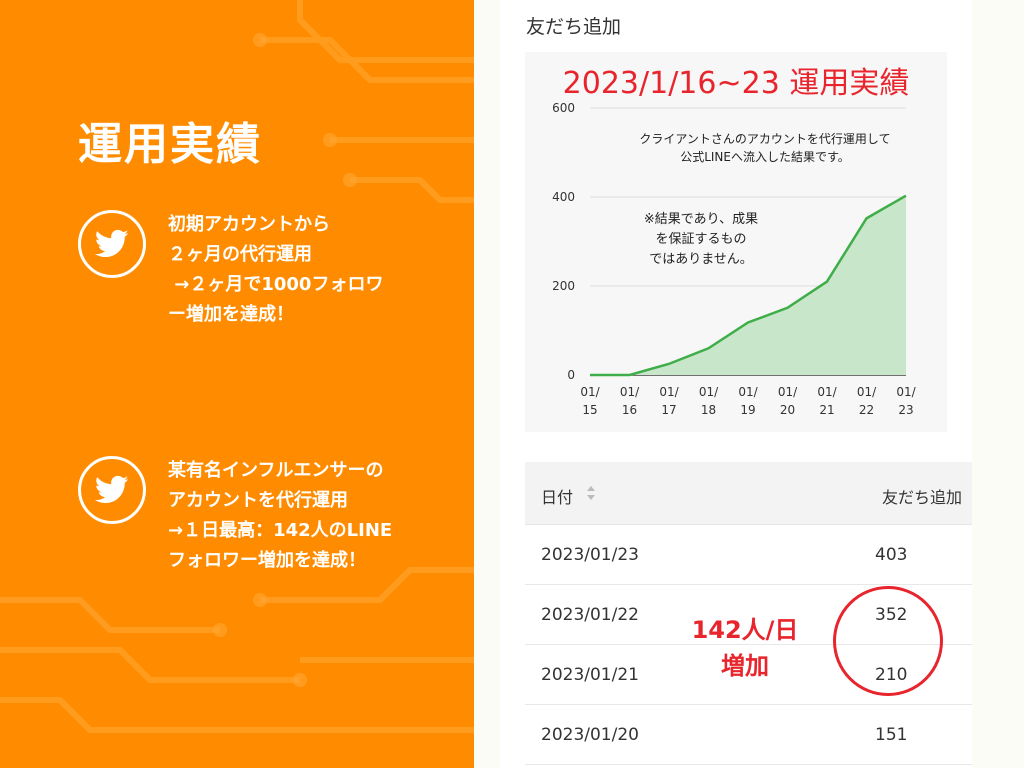  What do you see at coordinates (748, 555) in the screenshot?
I see `table-row: 2023/01/23 403` at bounding box center [748, 555].